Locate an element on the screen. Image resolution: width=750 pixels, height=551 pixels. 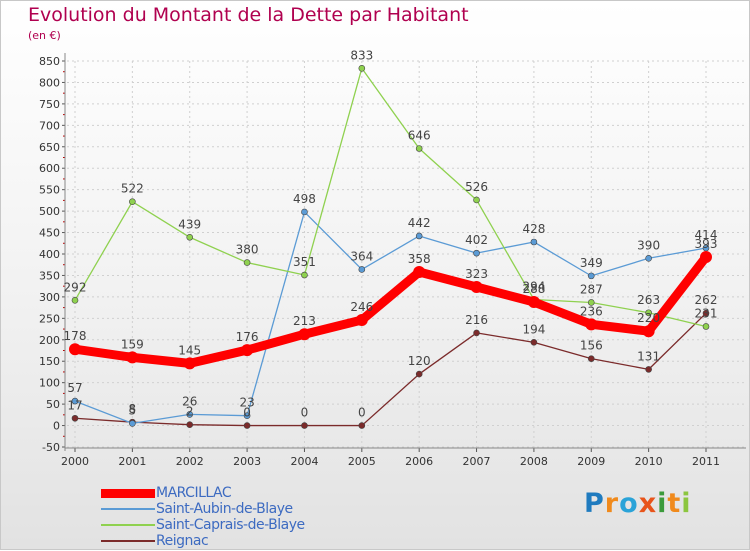
x-tick-label: 2000 is located at coordinates (75, 461).